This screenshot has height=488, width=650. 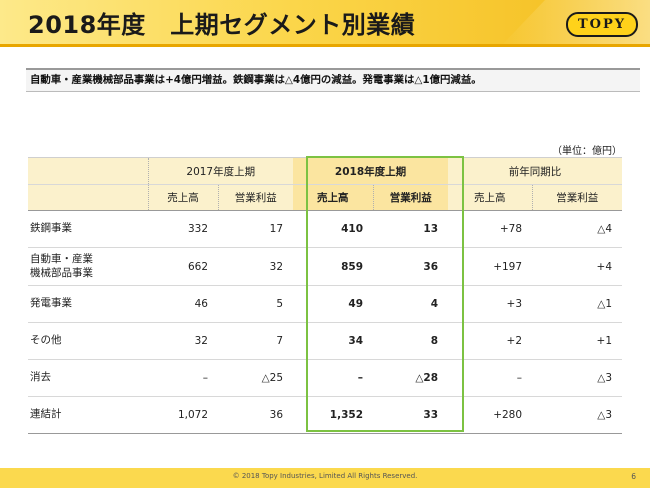 I want to click on slide-header: 2018年度 上期セグメント別業績 TOPY, so click(x=325, y=23).